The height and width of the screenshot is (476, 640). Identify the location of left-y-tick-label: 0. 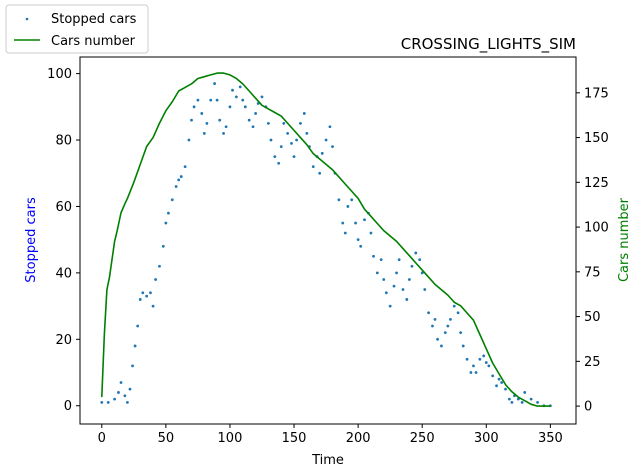
(68, 406).